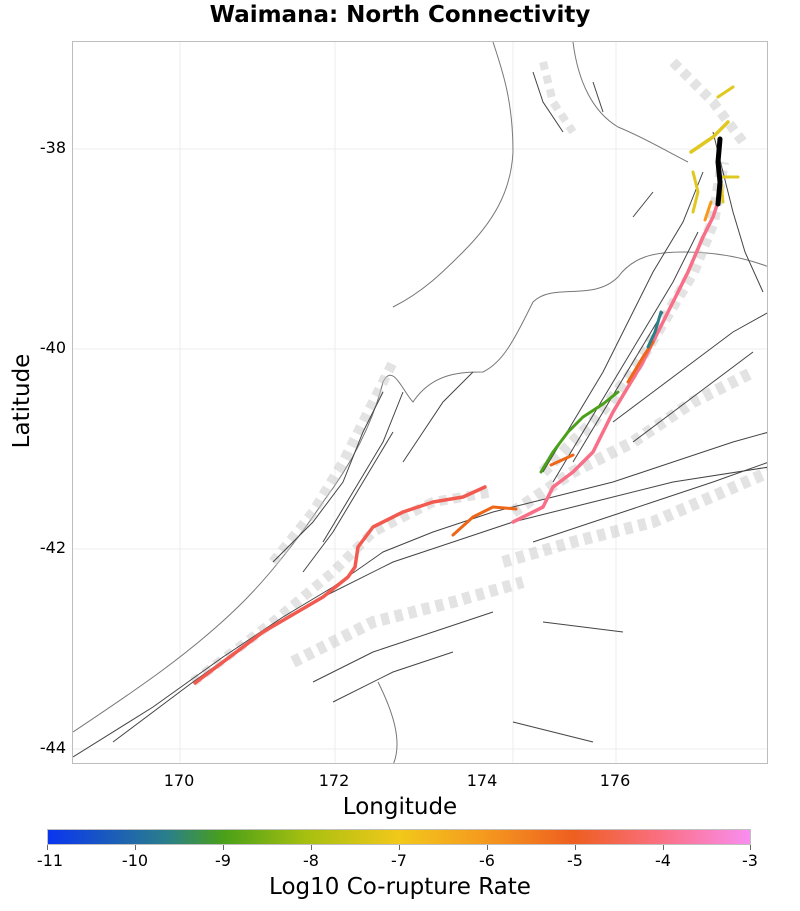  What do you see at coordinates (311, 860) in the screenshot?
I see `colorbar-tick: -8` at bounding box center [311, 860].